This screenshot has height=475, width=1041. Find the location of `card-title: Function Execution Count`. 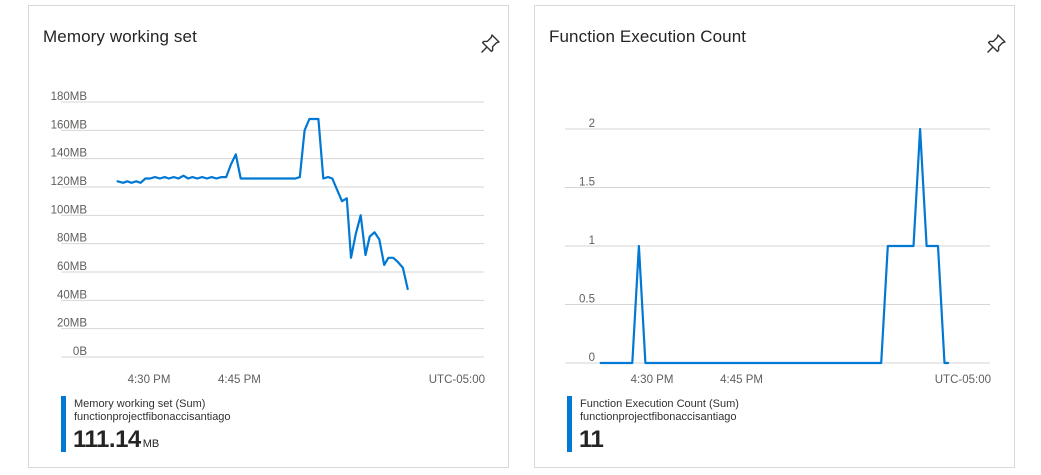

card-title: Function Execution Count is located at coordinates (648, 36).